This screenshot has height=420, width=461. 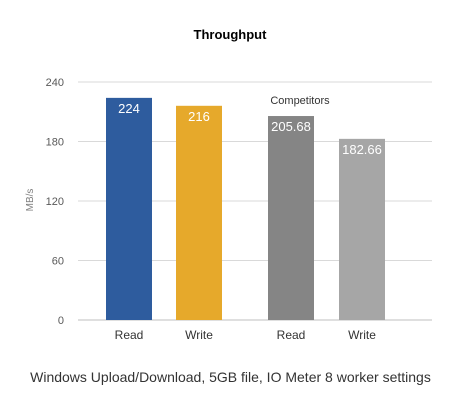 I want to click on chart-title: Throughput, so click(x=231, y=34).